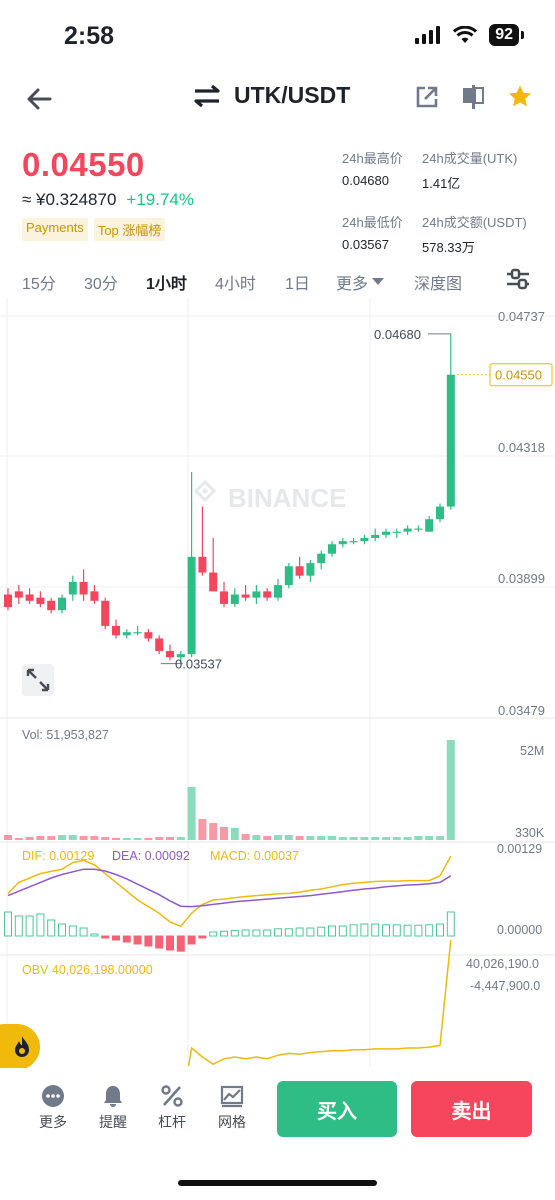  I want to click on more-dots-icon, so click(53, 1096).